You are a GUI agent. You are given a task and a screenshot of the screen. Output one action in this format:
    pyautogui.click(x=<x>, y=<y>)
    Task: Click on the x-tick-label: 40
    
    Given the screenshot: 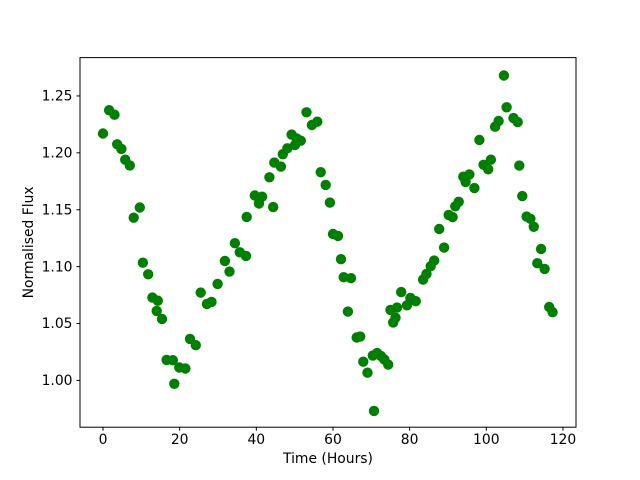 What is the action you would take?
    pyautogui.click(x=256, y=440)
    